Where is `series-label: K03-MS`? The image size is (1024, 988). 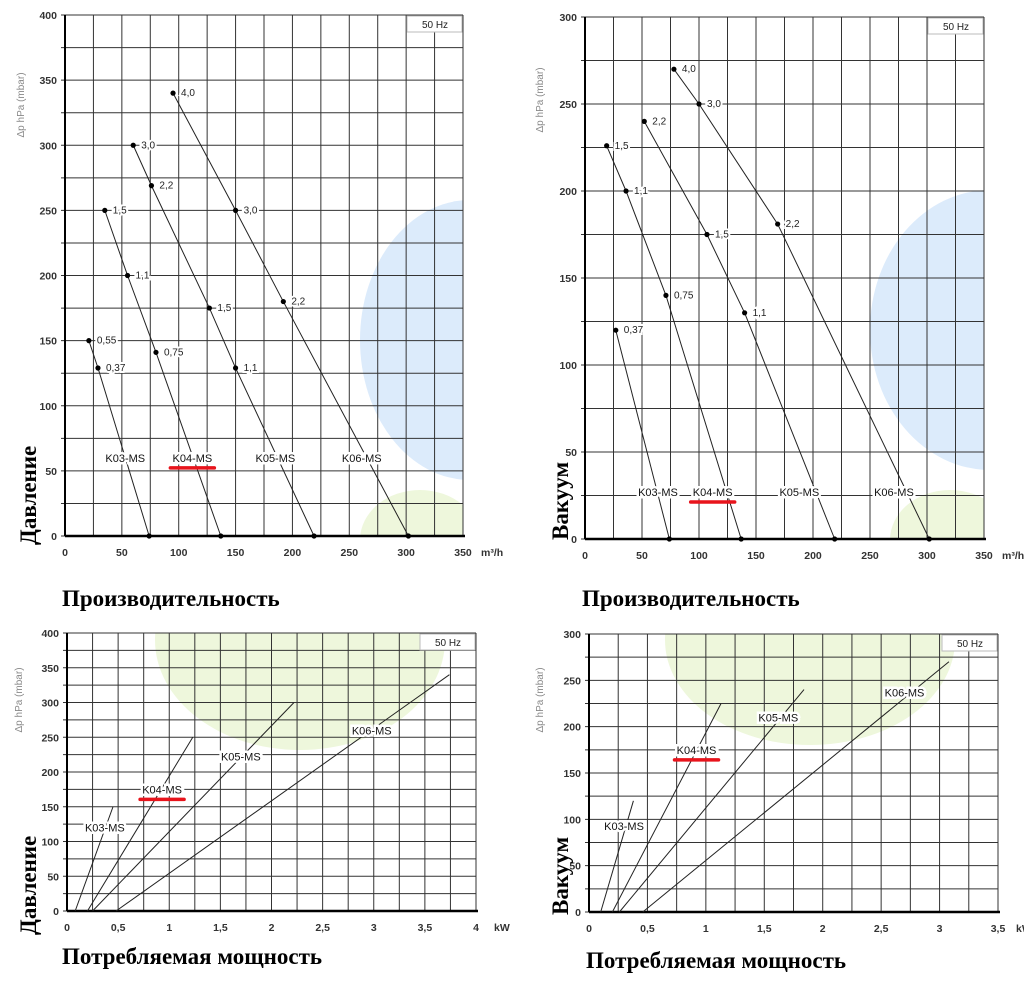 series-label: K03-MS is located at coordinates (624, 827).